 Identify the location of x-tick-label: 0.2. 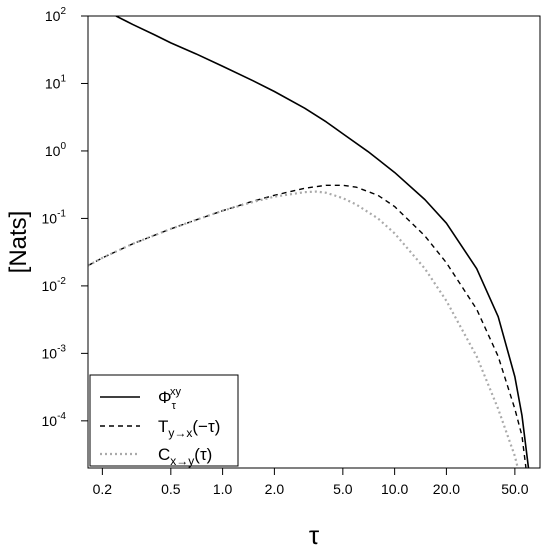
(103, 489).